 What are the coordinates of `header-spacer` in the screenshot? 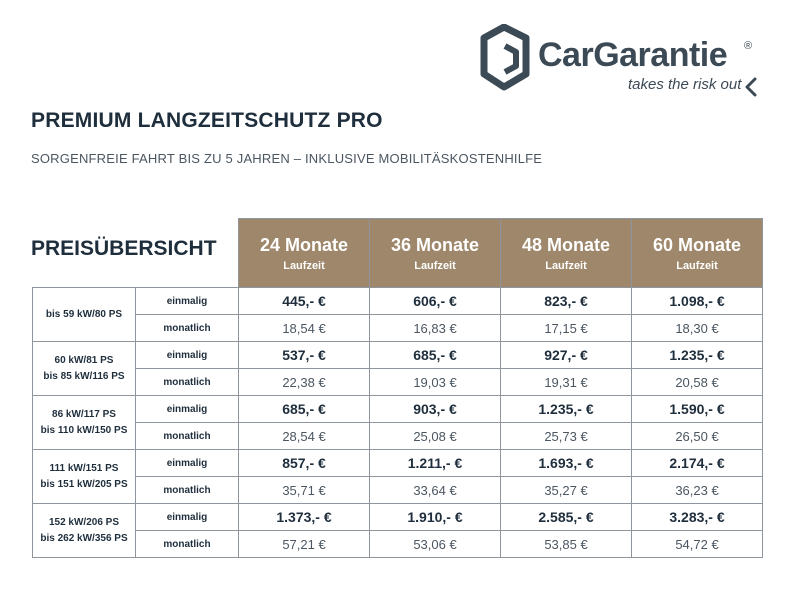 It's located at (136, 253).